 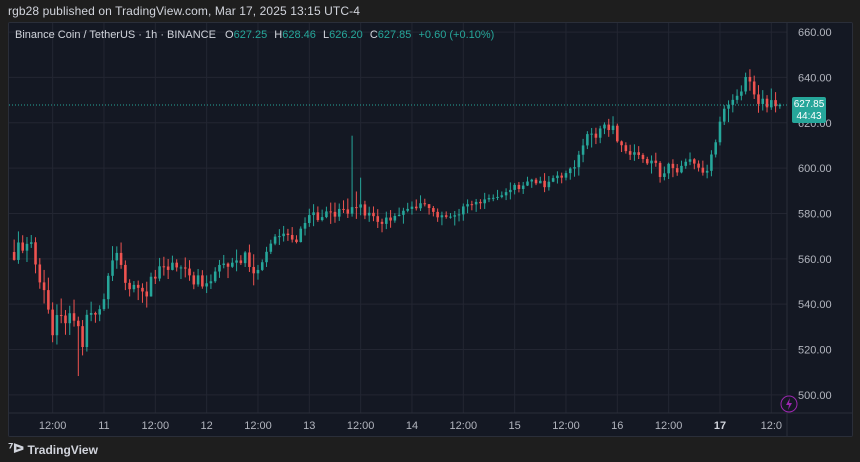 What do you see at coordinates (16, 449) in the screenshot?
I see `tradingview-logo-icon: ⁷ᐅ` at bounding box center [16, 449].